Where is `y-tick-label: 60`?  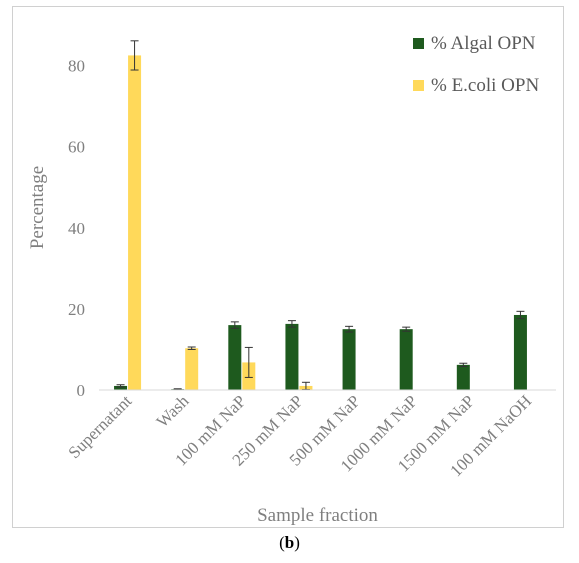
y-tick-label: 60 is located at coordinates (76, 147).